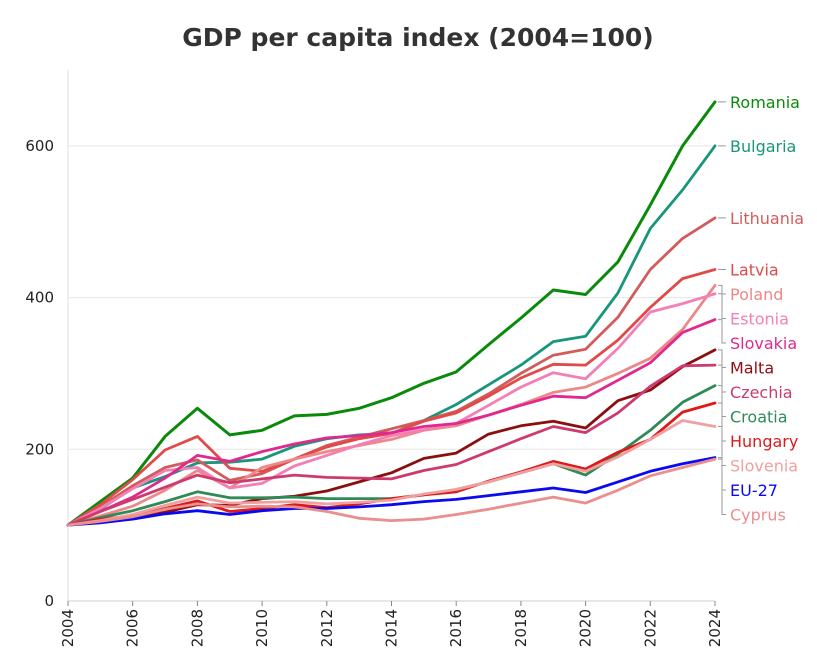 The height and width of the screenshot is (667, 817). Describe the element at coordinates (456, 628) in the screenshot. I see `x-tick-label: 2016` at that location.